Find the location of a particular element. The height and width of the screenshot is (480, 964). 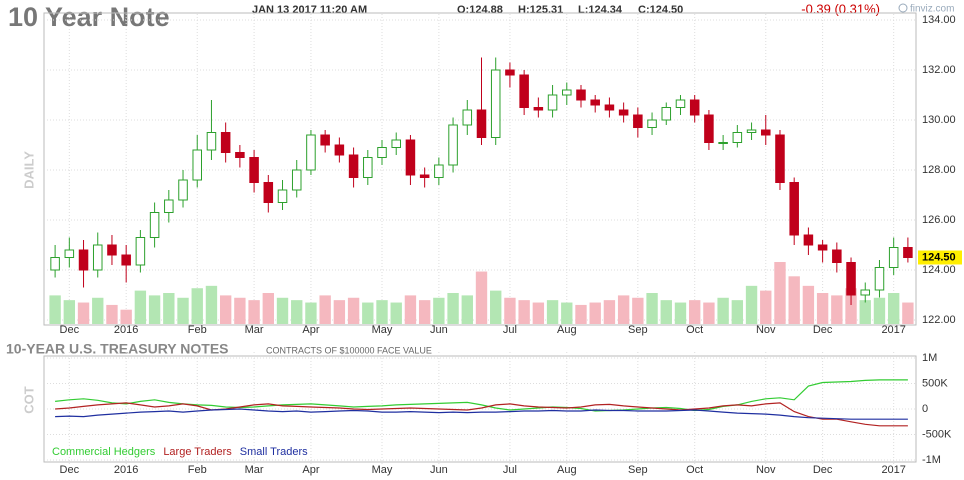

x-tick-label: 2016 is located at coordinates (126, 330).